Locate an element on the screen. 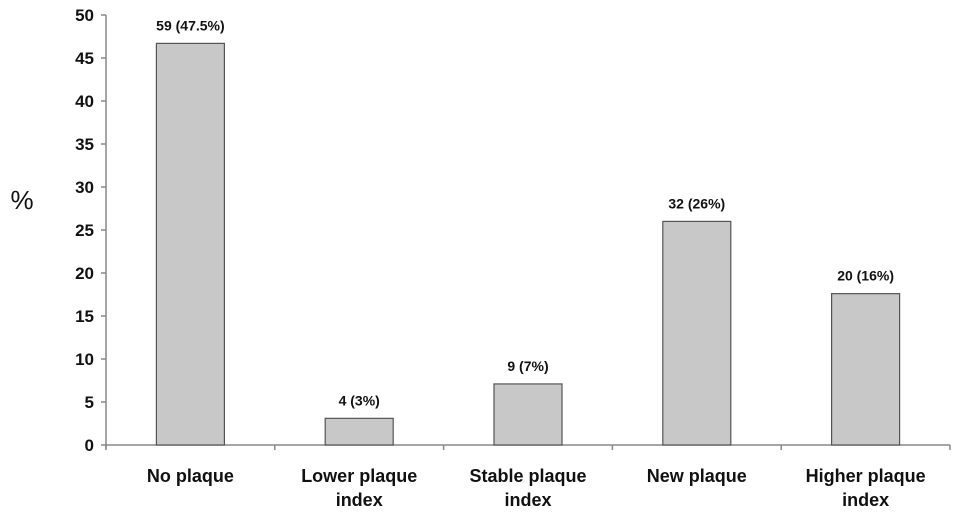 This screenshot has width=958, height=518. x-category-label: New plaque is located at coordinates (697, 476).